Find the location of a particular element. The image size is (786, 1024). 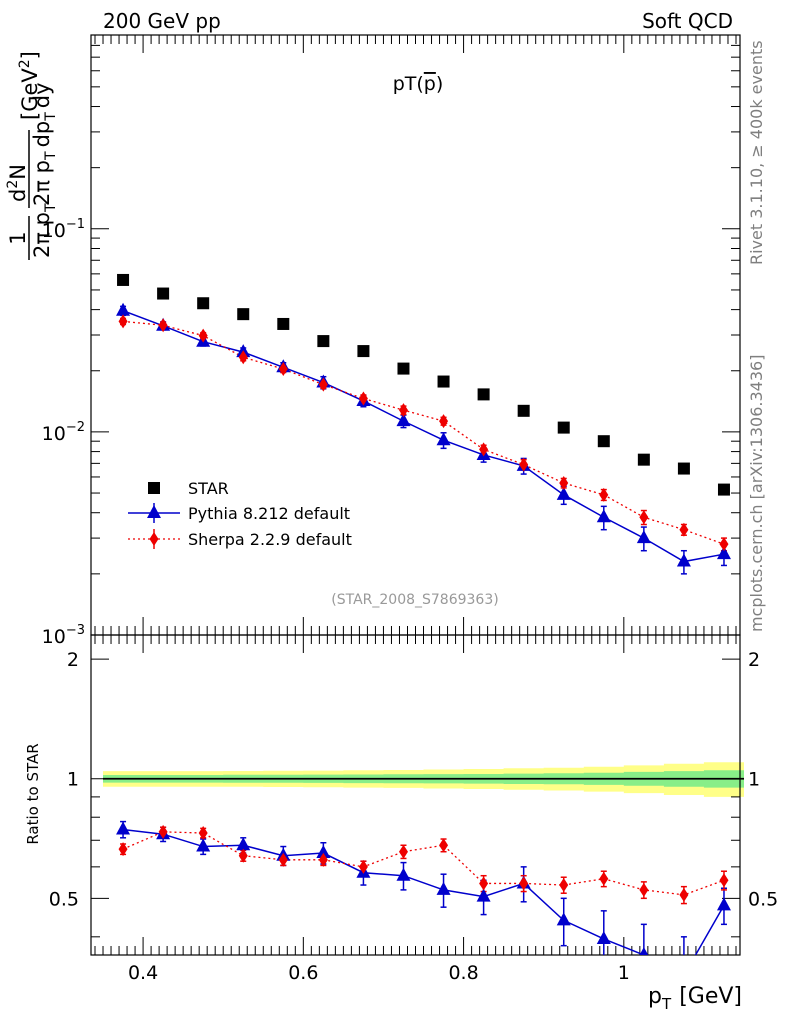

ratio-clipped is located at coordinates (423, 900).